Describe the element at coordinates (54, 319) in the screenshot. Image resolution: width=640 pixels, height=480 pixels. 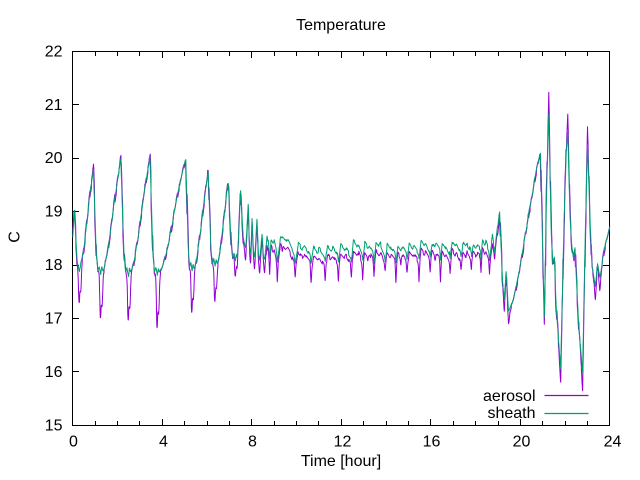
I see `svg-text: 17` at that location.